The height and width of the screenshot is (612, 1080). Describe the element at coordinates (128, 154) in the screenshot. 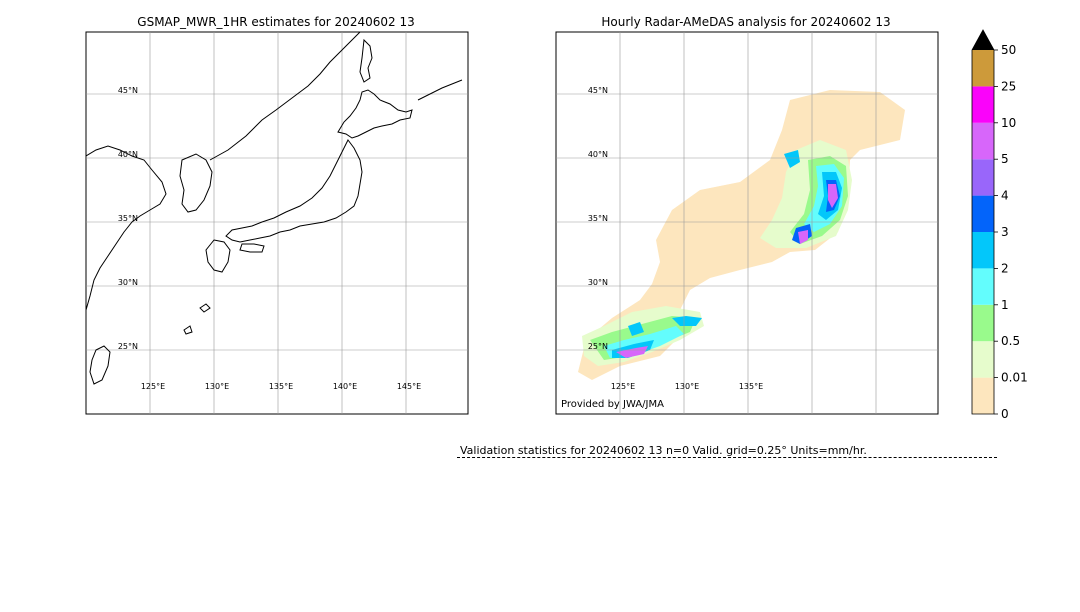

I see `left-lat-label: 40°N` at that location.